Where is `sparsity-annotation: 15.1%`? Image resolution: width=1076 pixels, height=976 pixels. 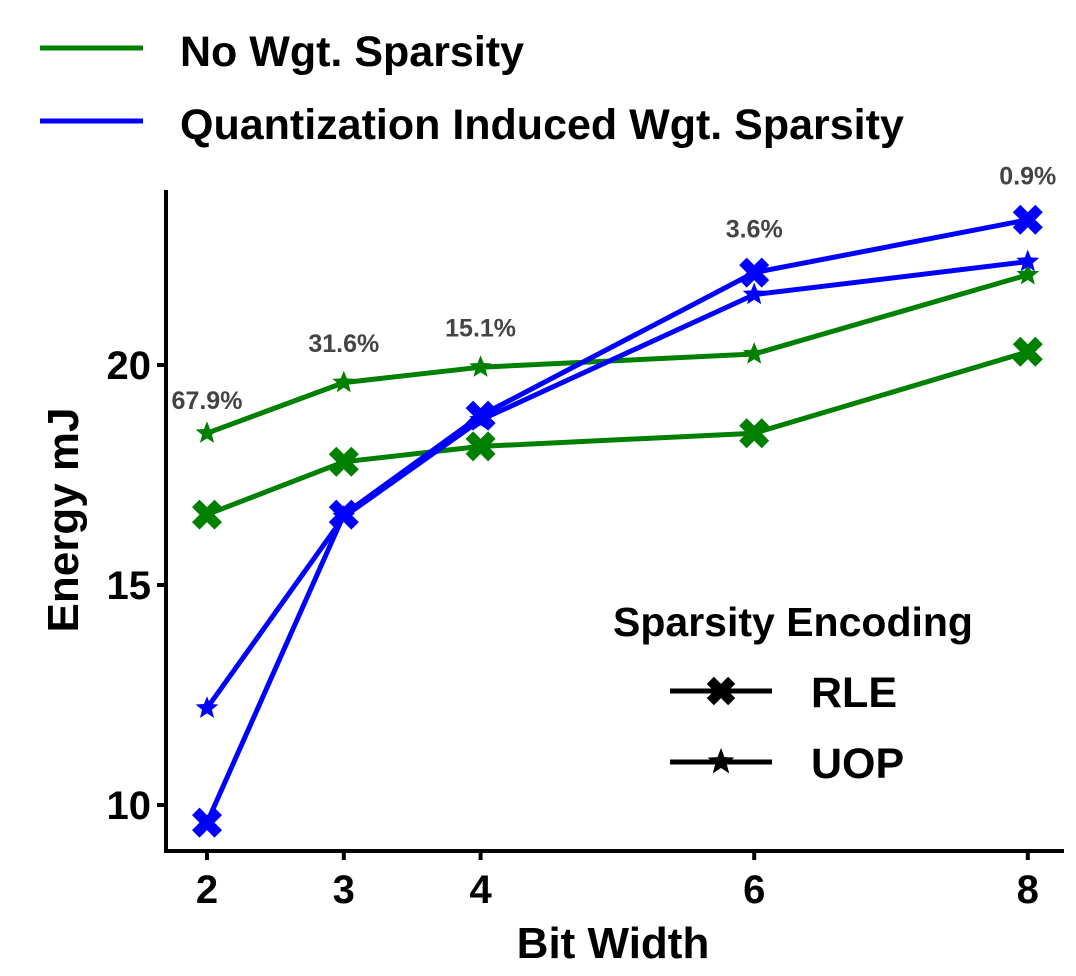
sparsity-annotation: 15.1% is located at coordinates (480, 328).